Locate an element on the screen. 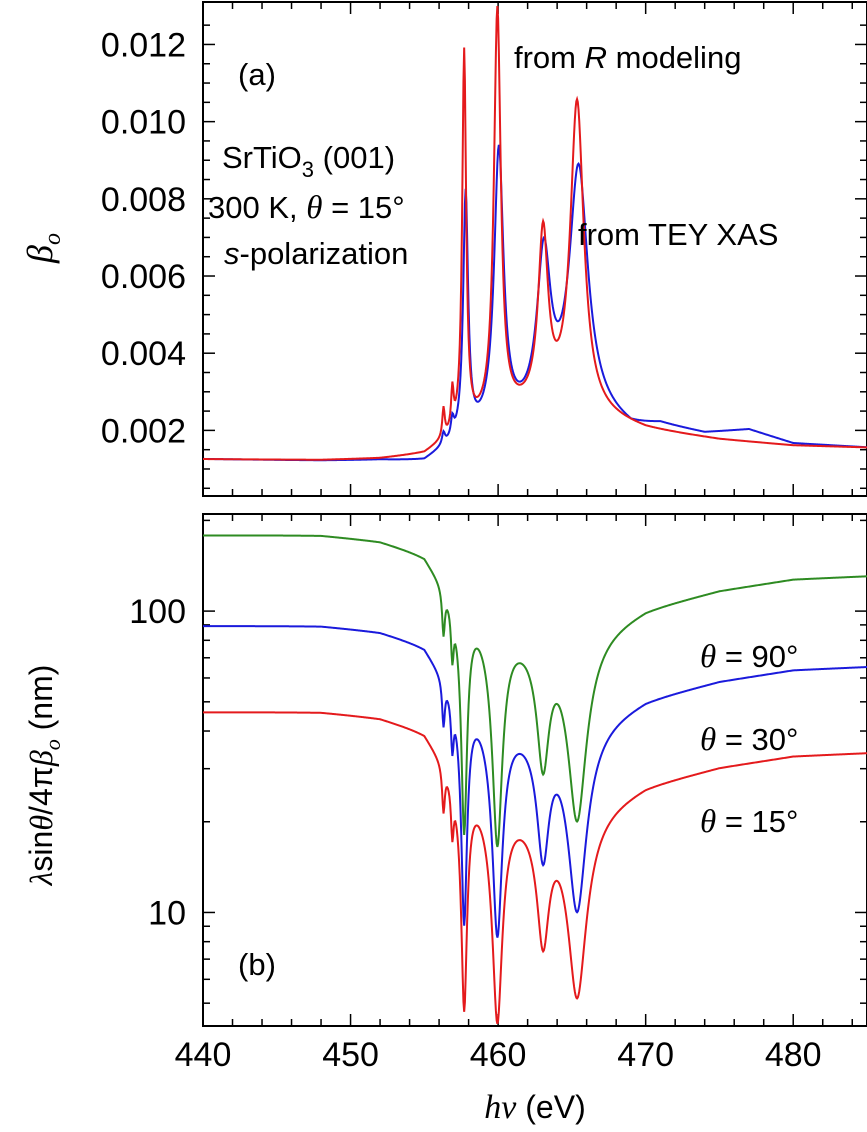  legend-theta-90-symbol: θ is located at coordinates (708, 657).